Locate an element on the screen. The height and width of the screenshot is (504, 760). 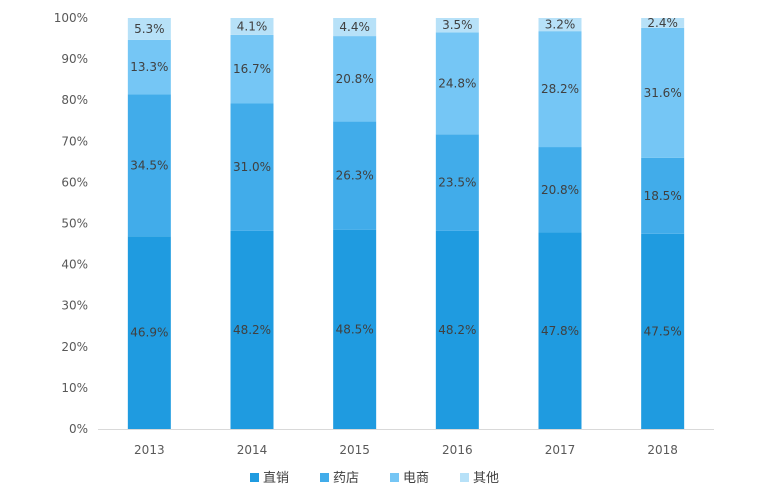
bar-2017-直销 is located at coordinates (560, 330).